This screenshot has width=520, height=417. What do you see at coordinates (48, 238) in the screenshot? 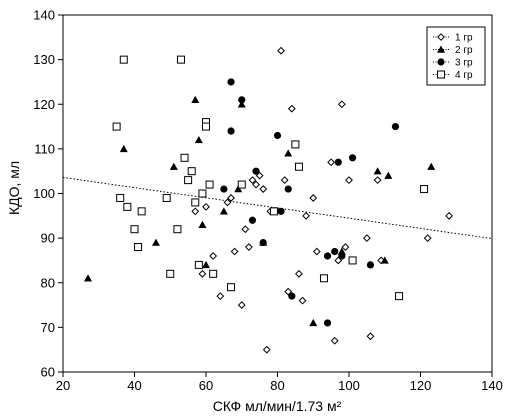
I see `y-tick-label: 90` at bounding box center [48, 238].